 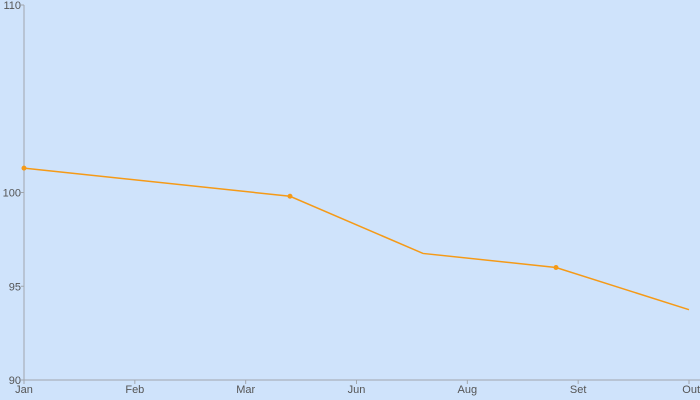 What do you see at coordinates (357, 390) in the screenshot?
I see `x-tick-label: Jun` at bounding box center [357, 390].